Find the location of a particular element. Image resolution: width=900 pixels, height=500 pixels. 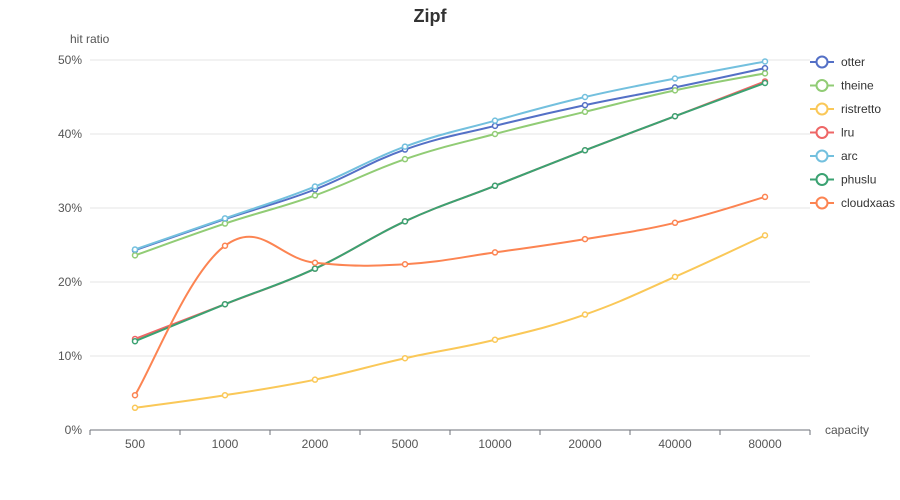

y-tick-label: 0% is located at coordinates (74, 430).